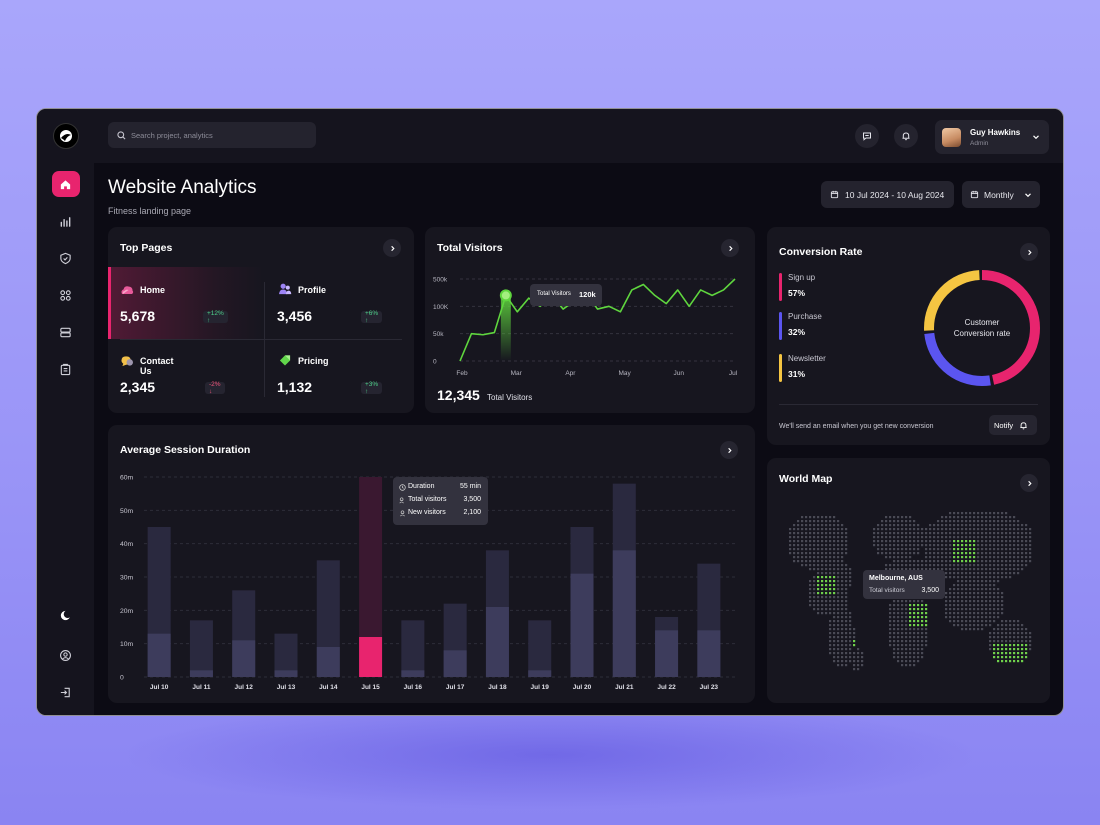  I want to click on search-input, so click(216, 135).